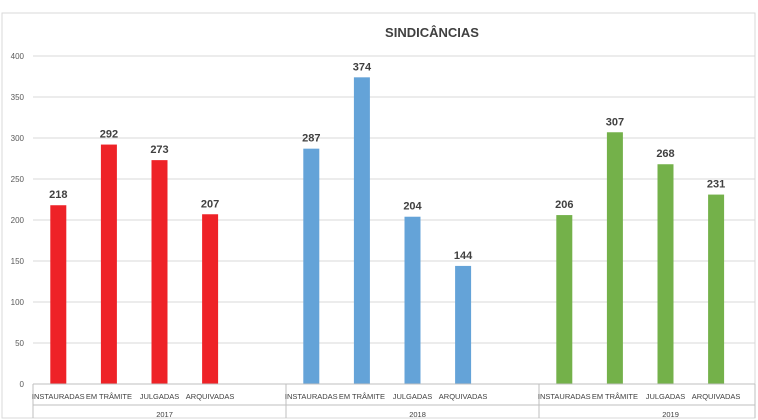 This screenshot has height=420, width=758. I want to click on x-group-label: 2017, so click(164, 414).